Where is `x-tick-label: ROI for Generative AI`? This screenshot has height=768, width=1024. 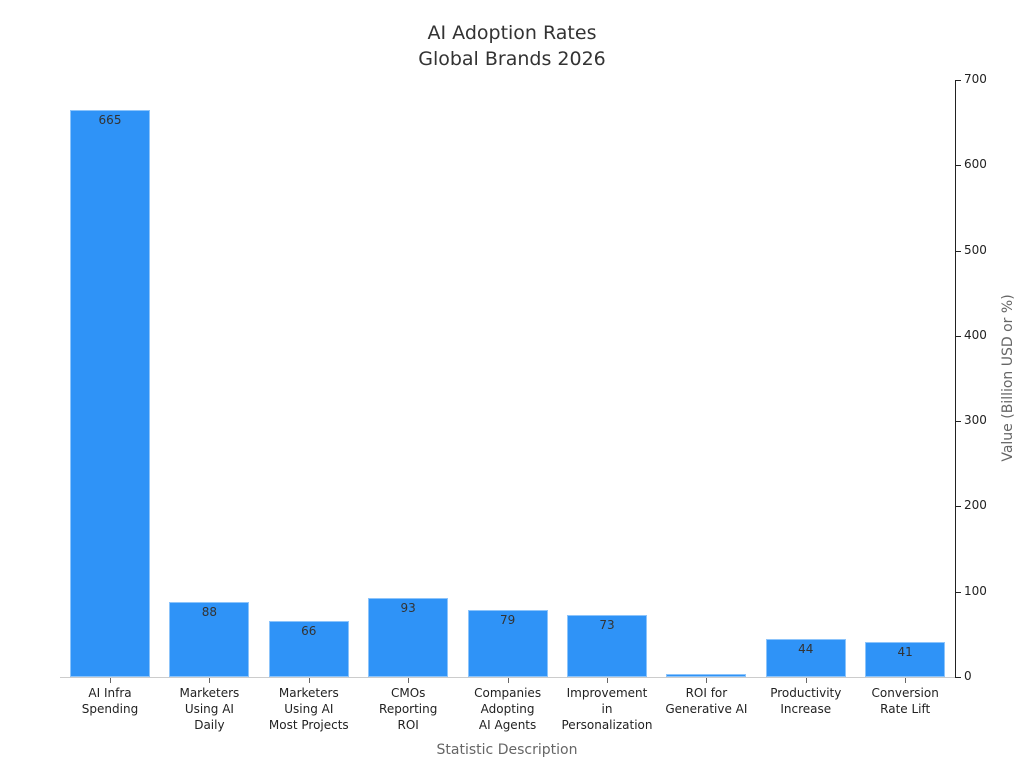 x-tick-label: ROI for Generative AI is located at coordinates (706, 701).